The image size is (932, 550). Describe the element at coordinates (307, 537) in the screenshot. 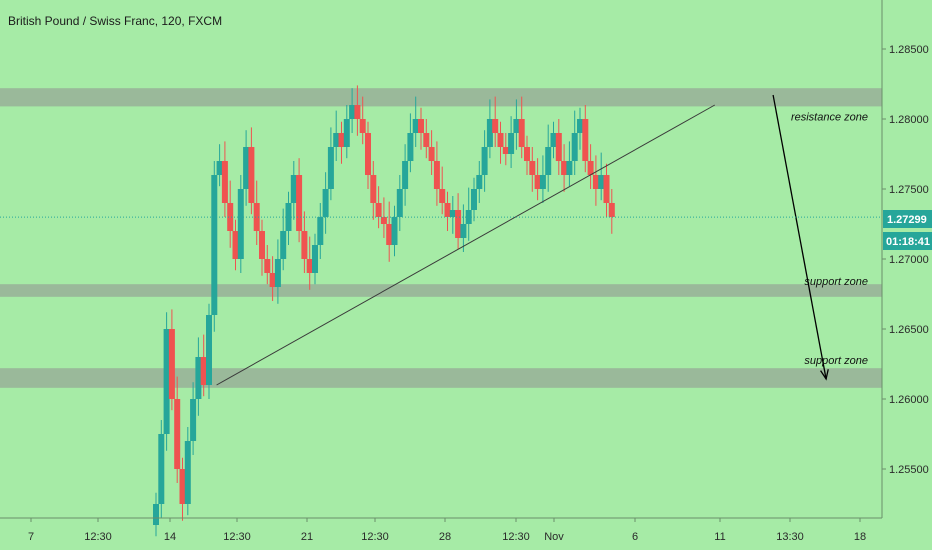

I see `x-tick-label: 21` at that location.